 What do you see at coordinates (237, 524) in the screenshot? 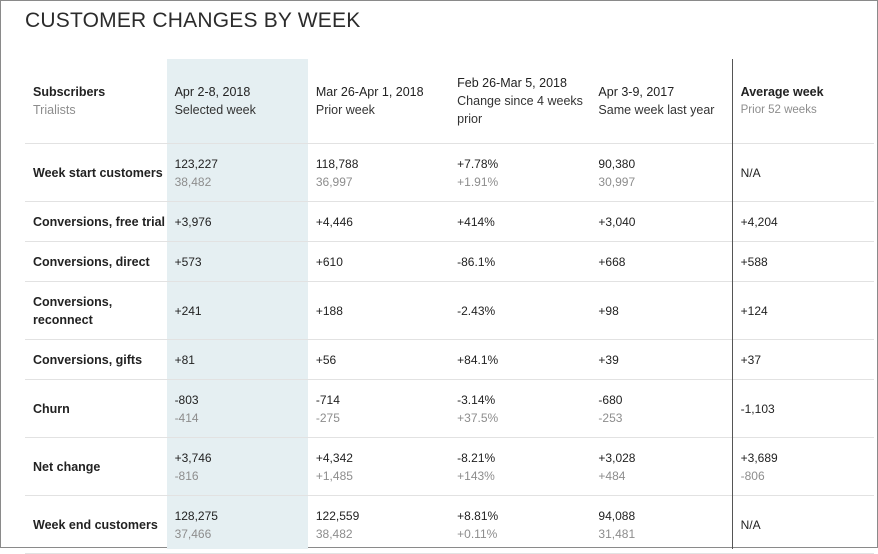
I see `table-cell: 128,275 37,466` at bounding box center [237, 524].